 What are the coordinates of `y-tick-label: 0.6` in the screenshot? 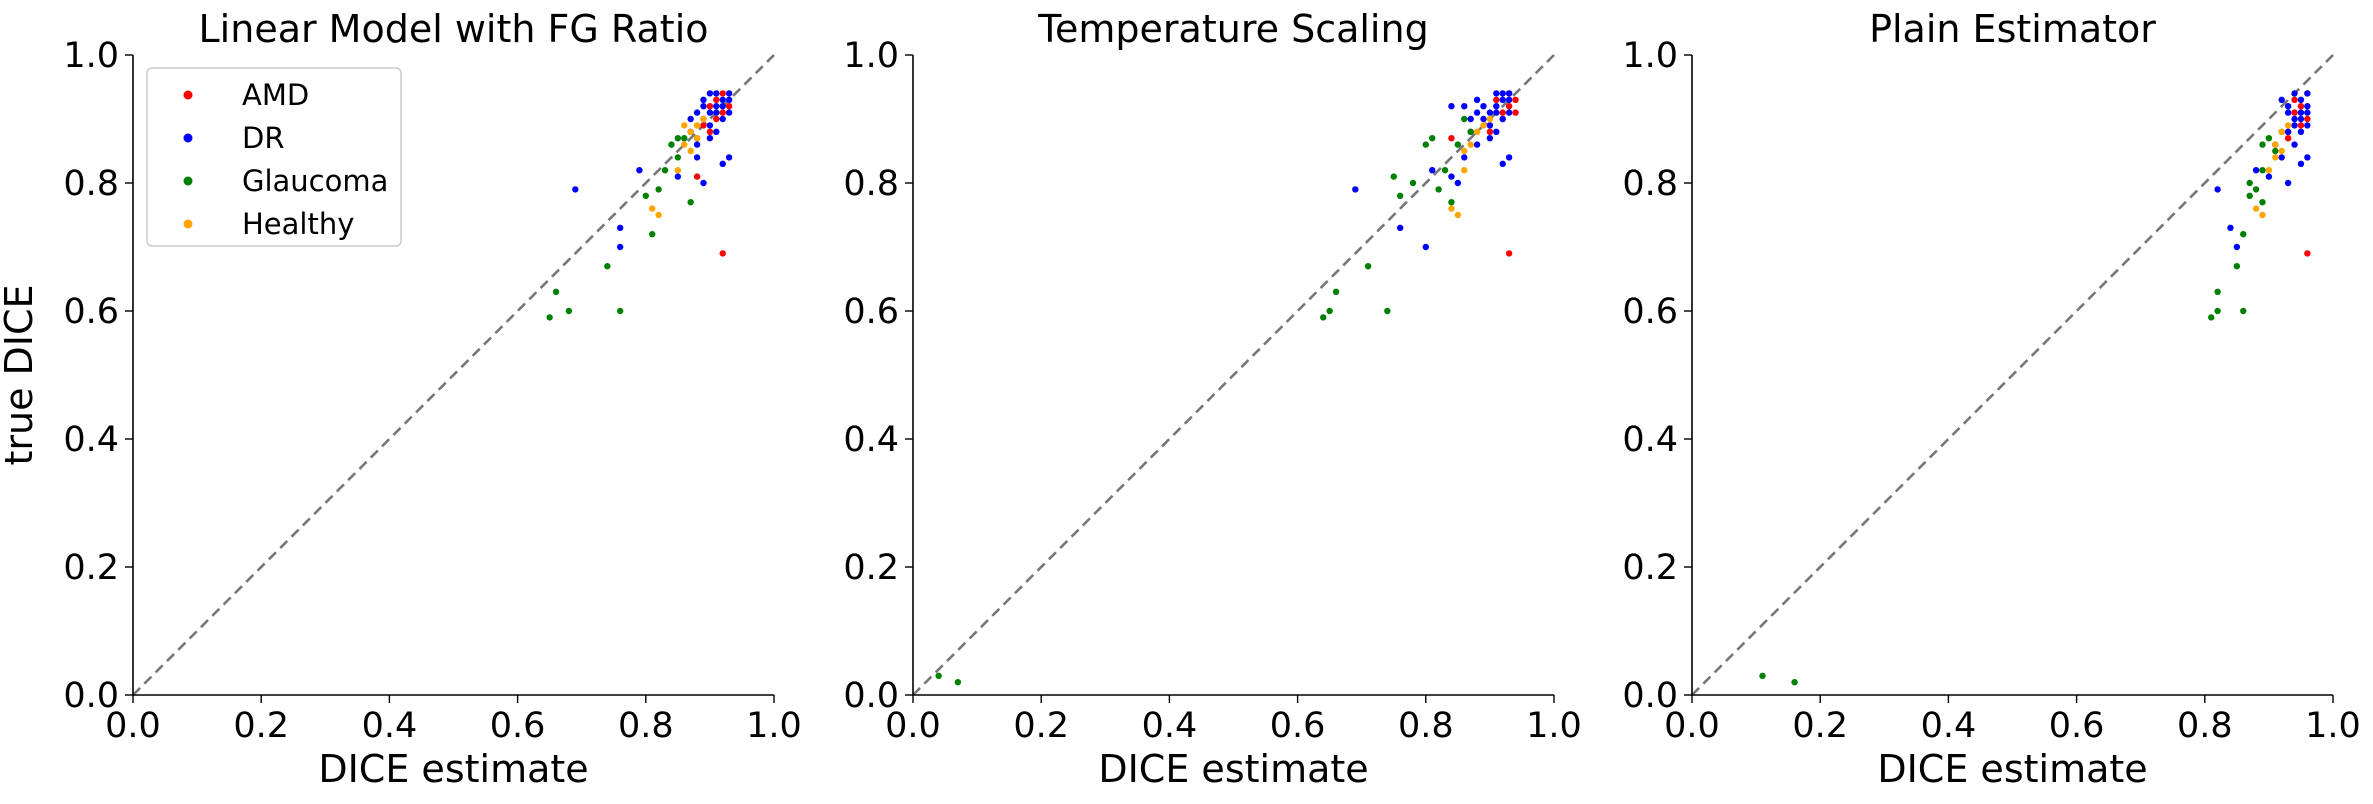 It's located at (1650, 312).